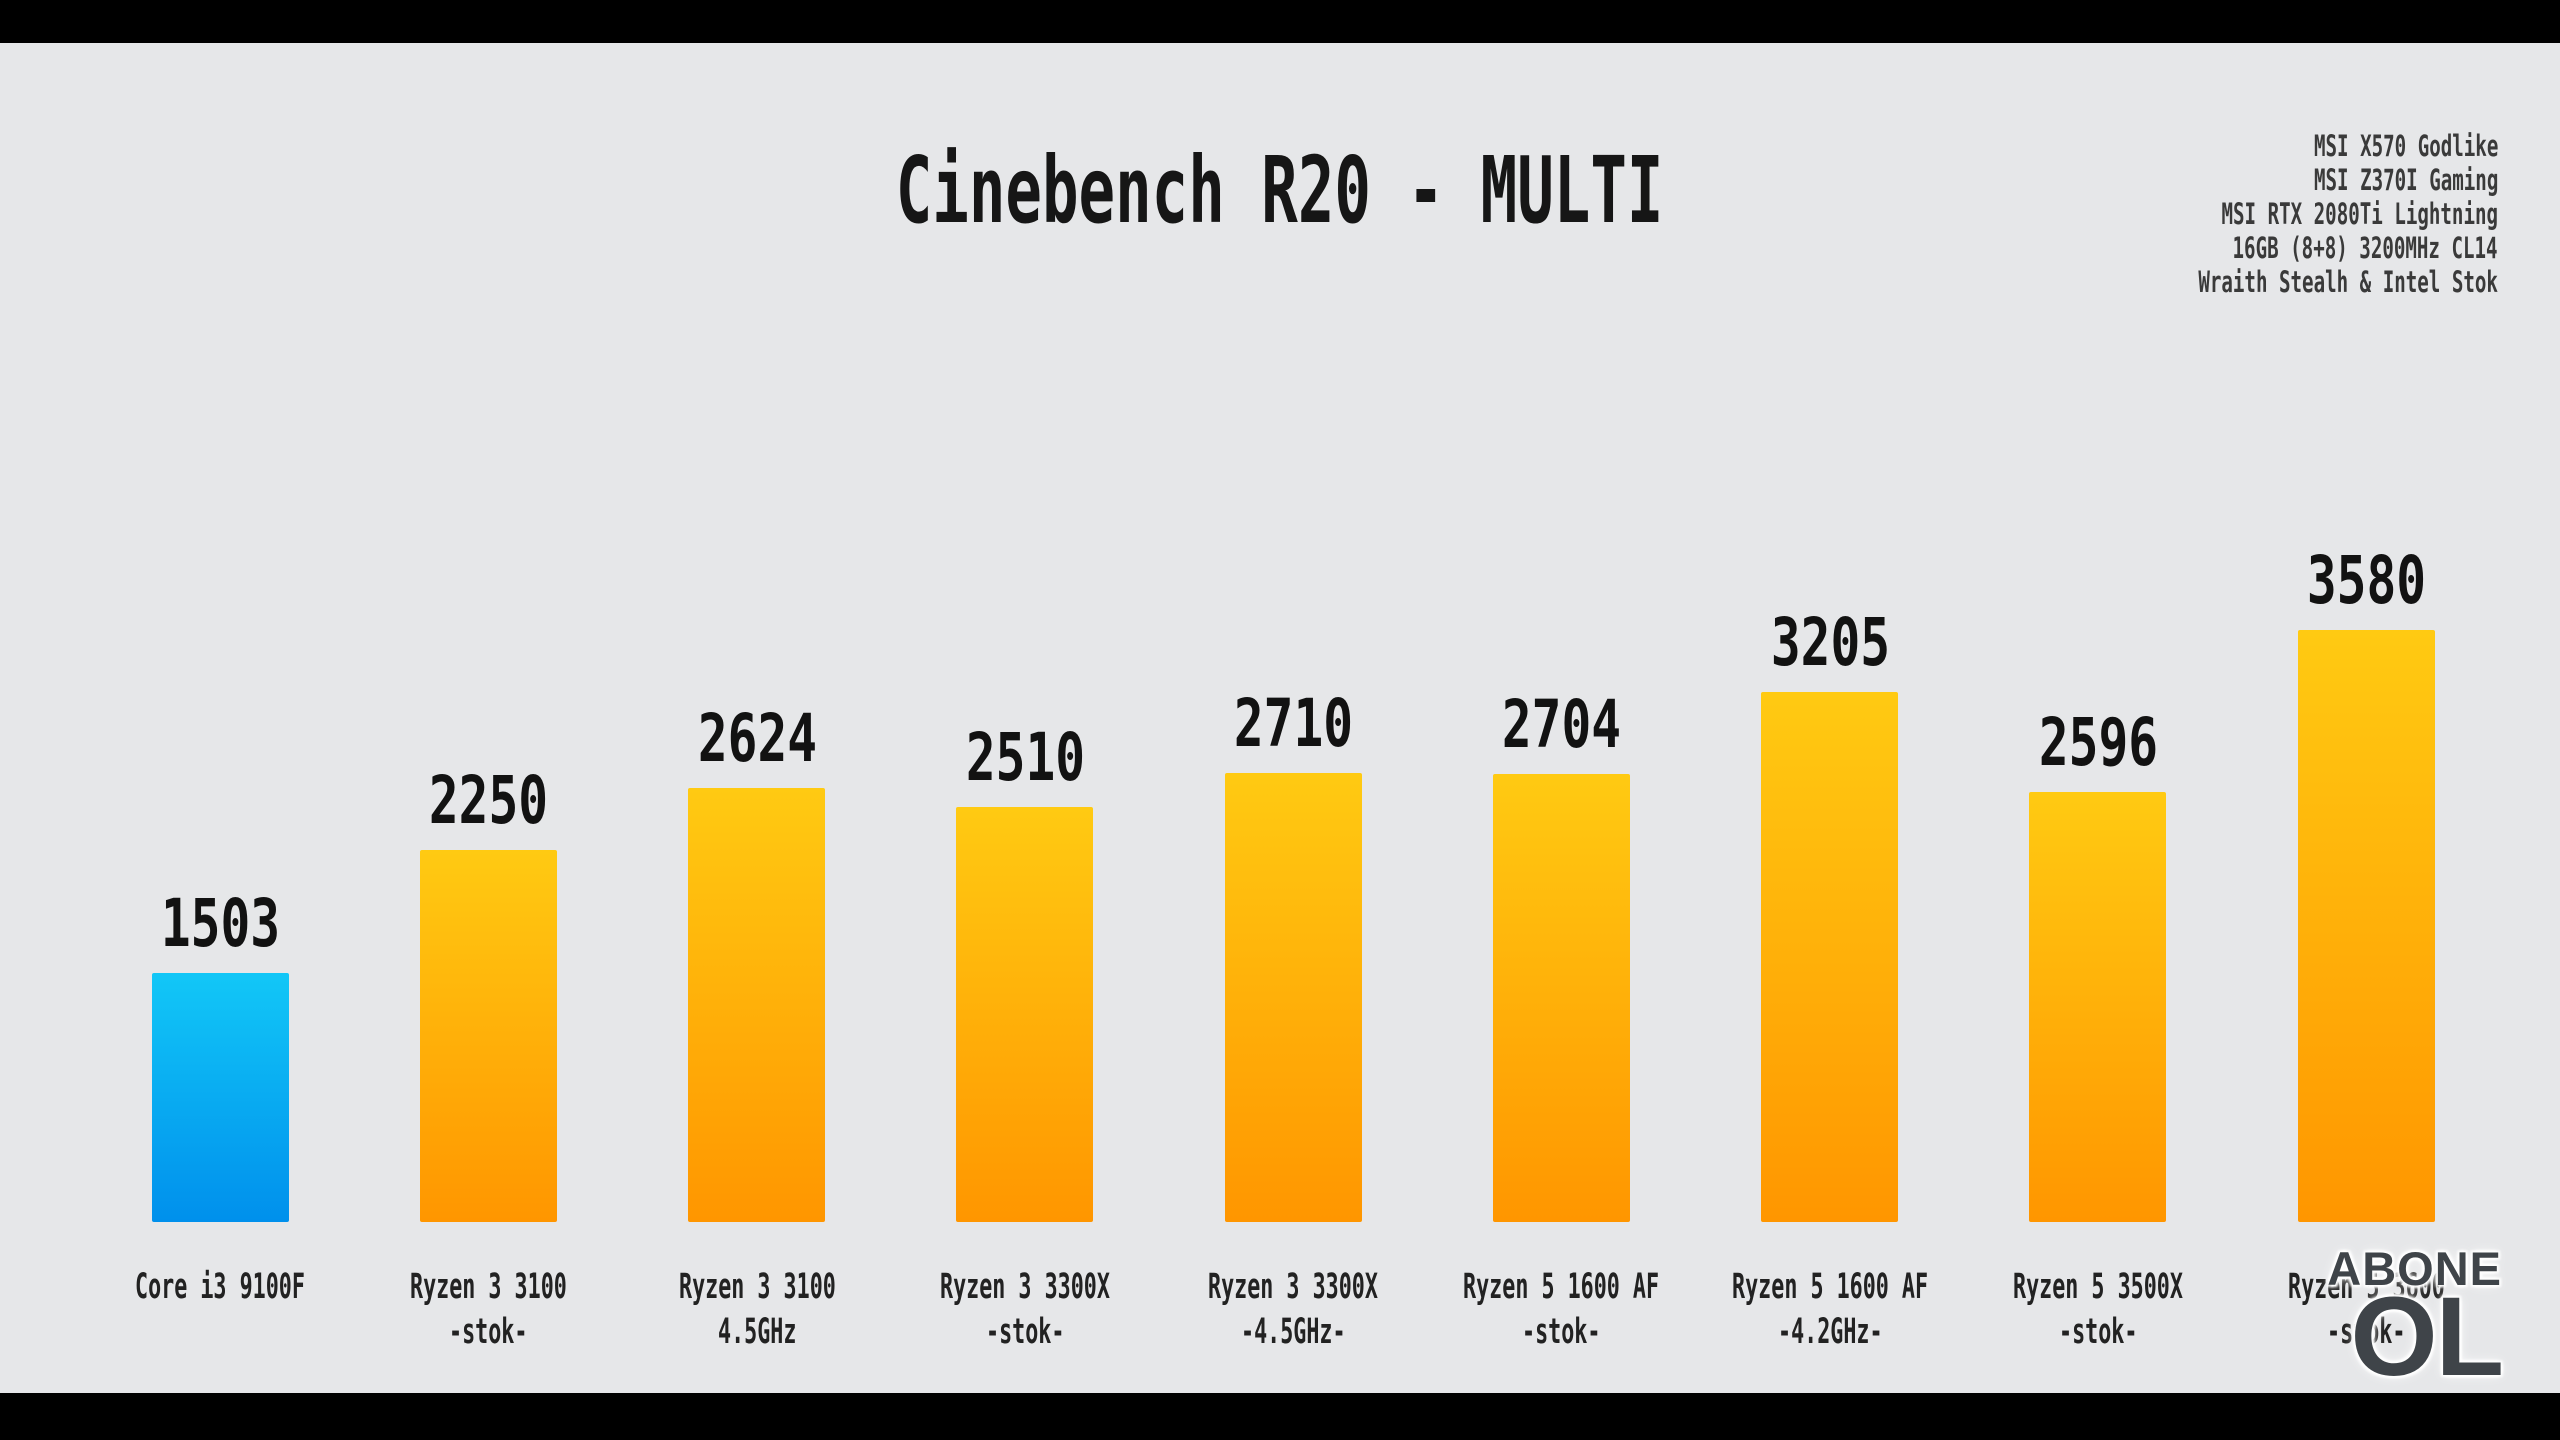 Image resolution: width=2560 pixels, height=1440 pixels. What do you see at coordinates (1293, 723) in the screenshot?
I see `bar-value-label: 2710` at bounding box center [1293, 723].